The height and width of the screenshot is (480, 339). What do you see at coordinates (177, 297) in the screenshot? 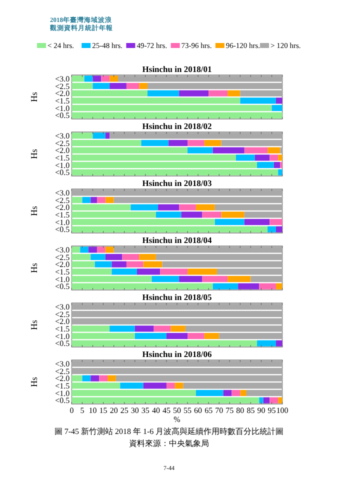
I see `chart-title: Hsinchu in 2018/05` at bounding box center [177, 297].